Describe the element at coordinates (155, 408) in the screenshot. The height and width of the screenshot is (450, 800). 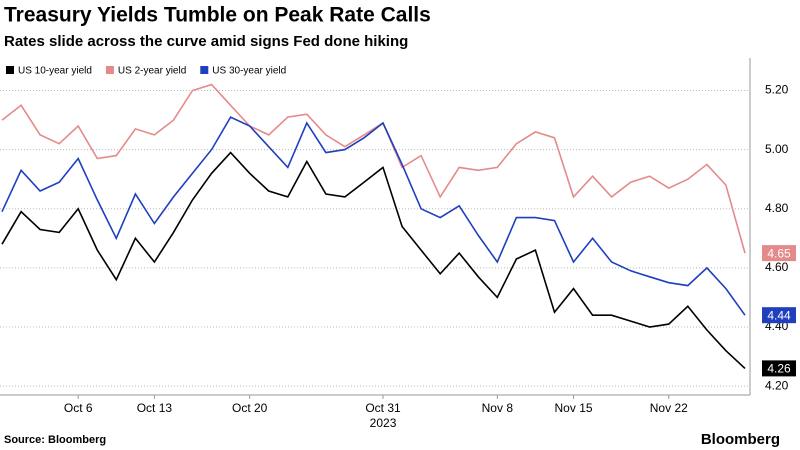
I see `x-tick-label: Oct 13` at that location.